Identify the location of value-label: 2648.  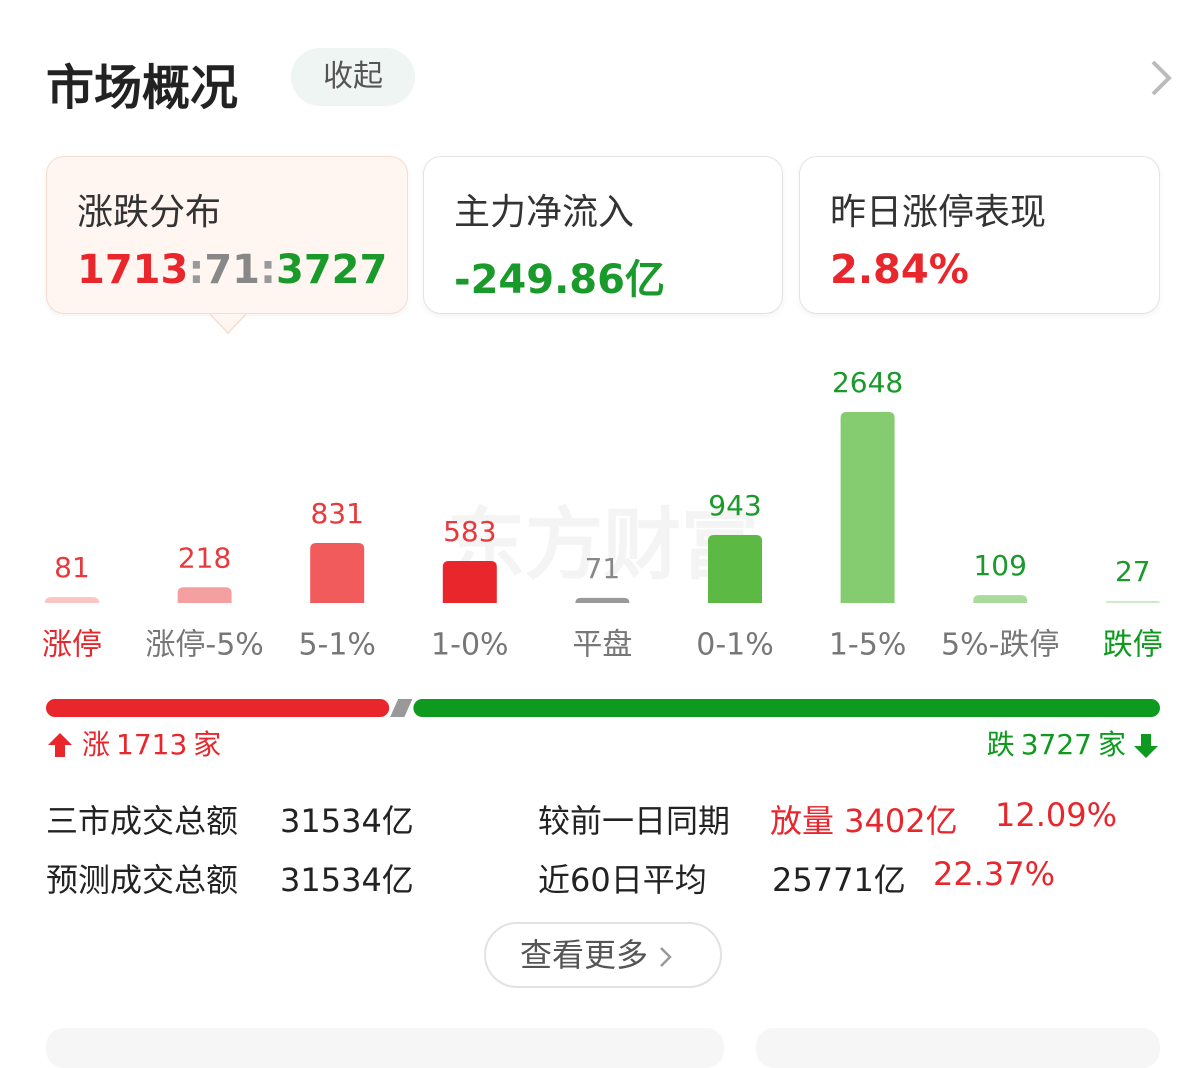
(867, 382).